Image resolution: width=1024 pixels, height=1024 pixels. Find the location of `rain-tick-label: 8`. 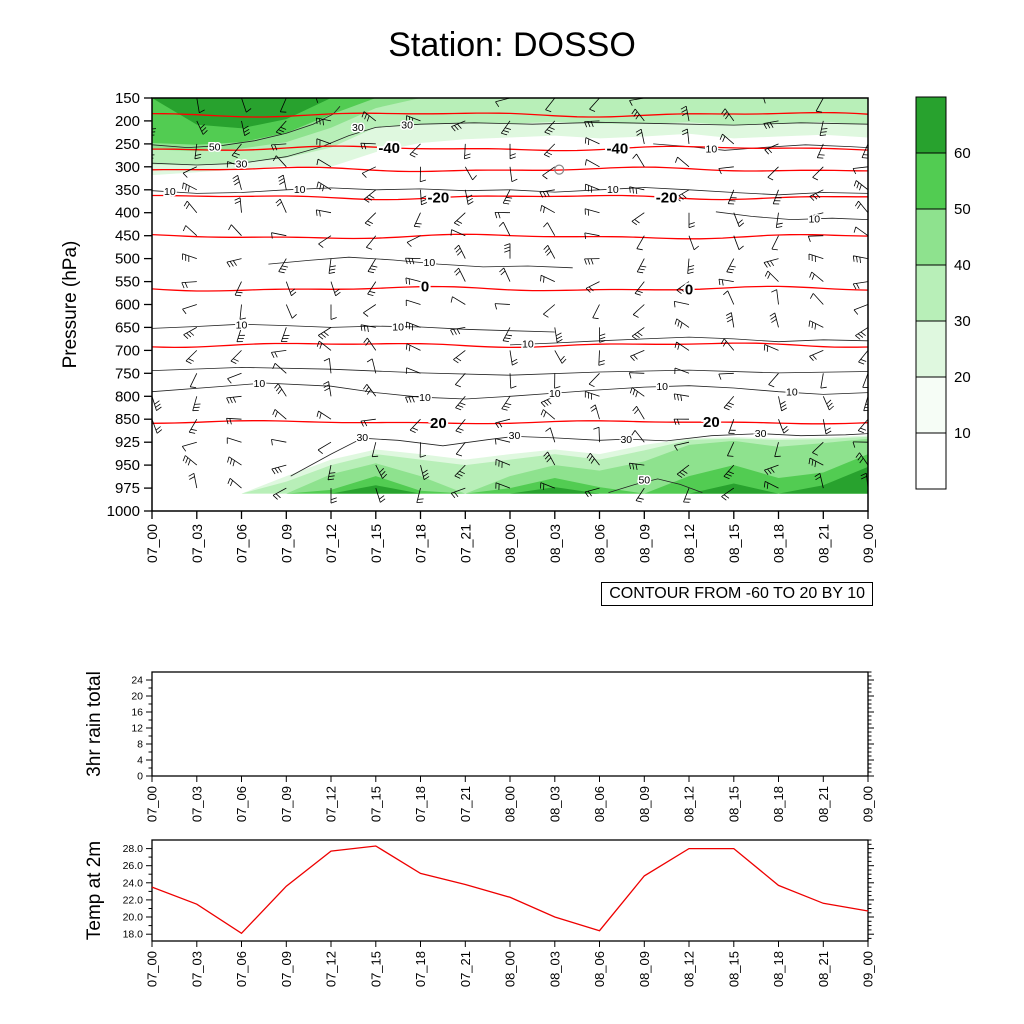

rain-tick-label: 8 is located at coordinates (140, 745).